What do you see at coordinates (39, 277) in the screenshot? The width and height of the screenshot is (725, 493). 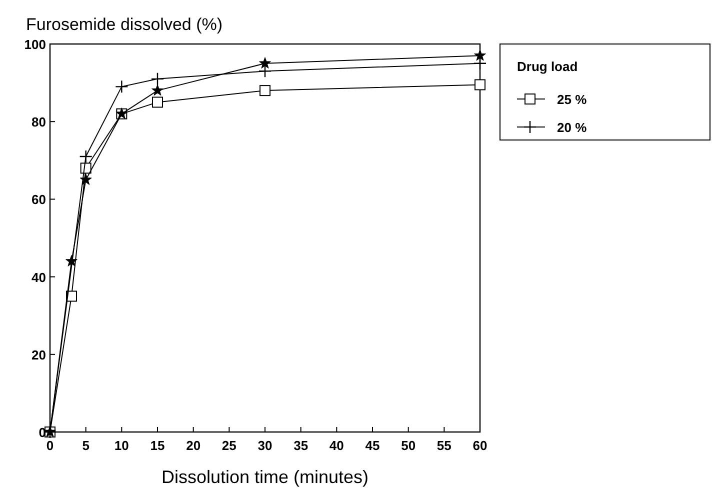 I see `y-tick-label: 40` at bounding box center [39, 277].